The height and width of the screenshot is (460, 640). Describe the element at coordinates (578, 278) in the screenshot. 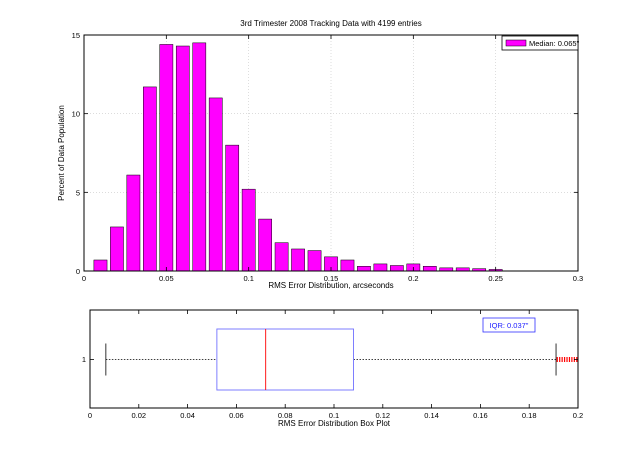

I see `histogram-x-tick-label: 0.3` at that location.